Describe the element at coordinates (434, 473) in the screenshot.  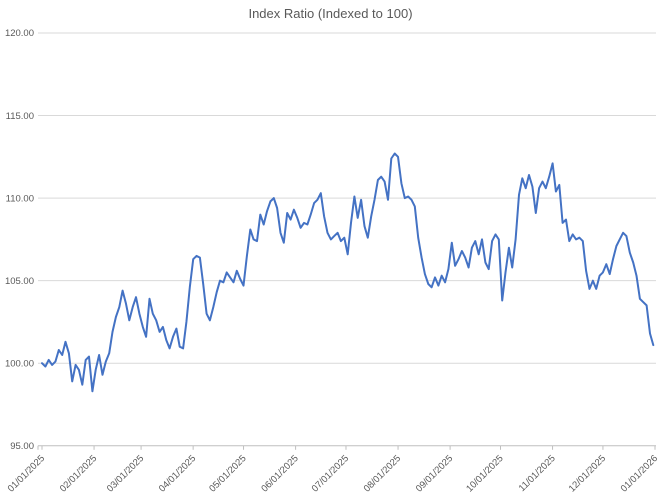
I see `x-tick-label: 09/01/2025` at that location.